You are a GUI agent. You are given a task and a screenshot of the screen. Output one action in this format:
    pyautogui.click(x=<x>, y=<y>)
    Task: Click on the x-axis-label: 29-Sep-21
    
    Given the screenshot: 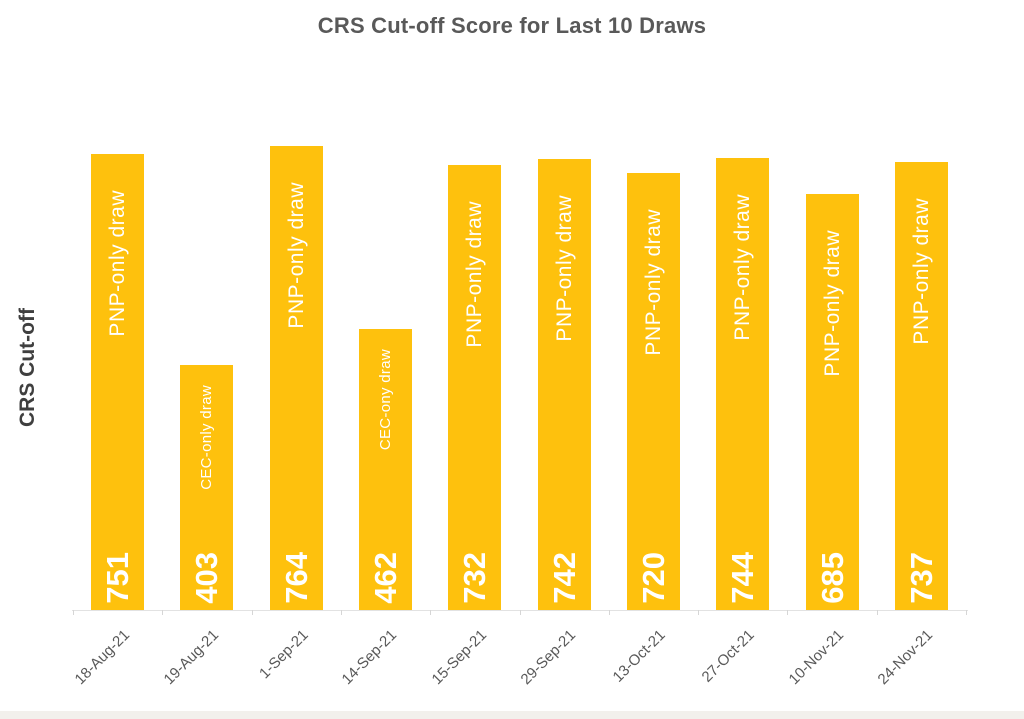 What is the action you would take?
    pyautogui.click(x=548, y=657)
    